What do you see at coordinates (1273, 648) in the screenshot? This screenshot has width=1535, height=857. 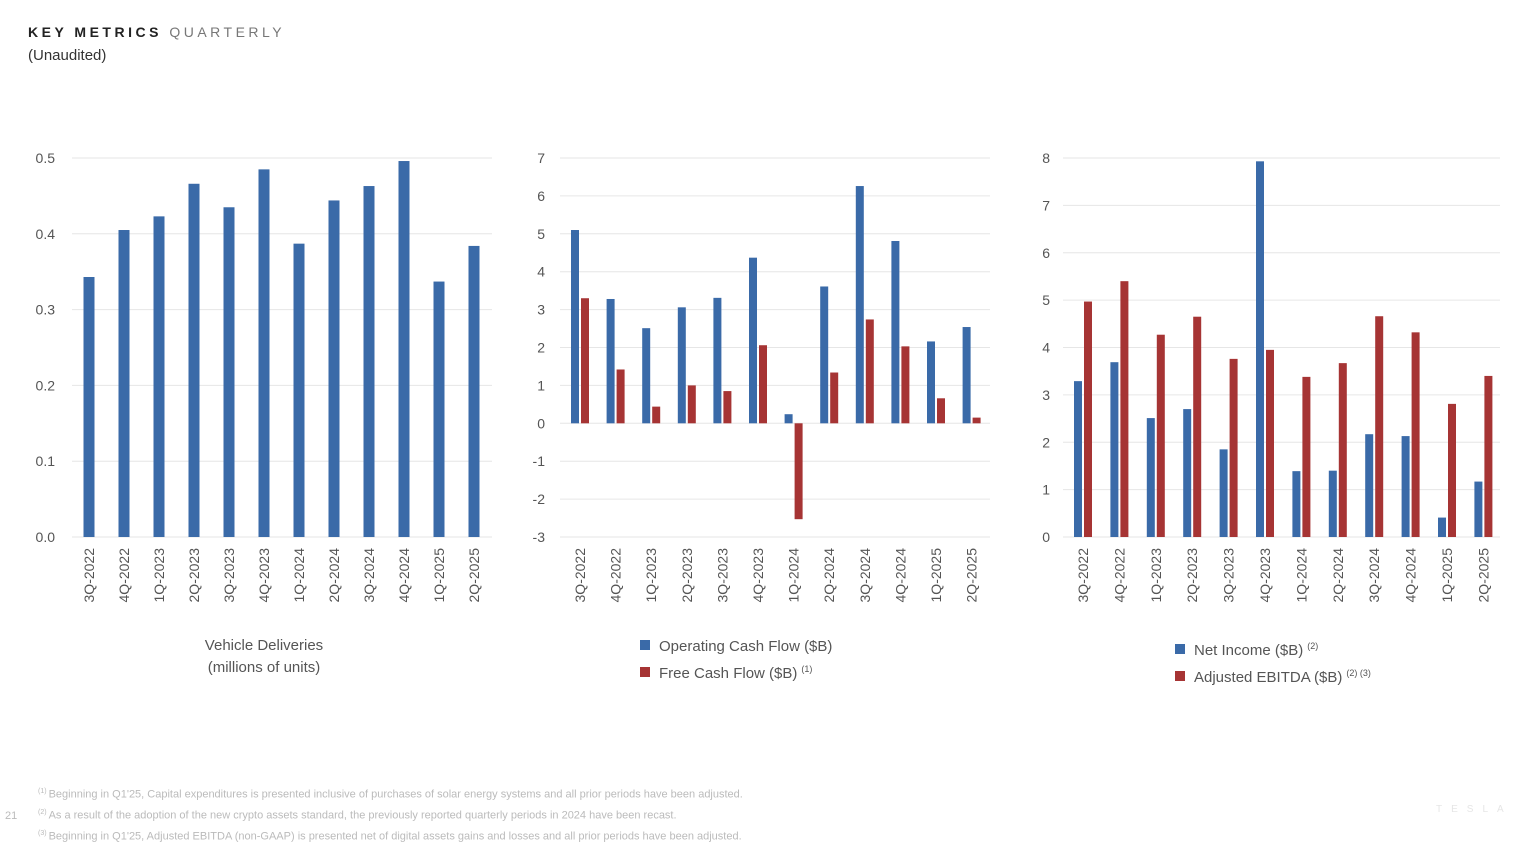 I see `legend-item-net-income: Net Income ($B) (2)` at bounding box center [1273, 648].